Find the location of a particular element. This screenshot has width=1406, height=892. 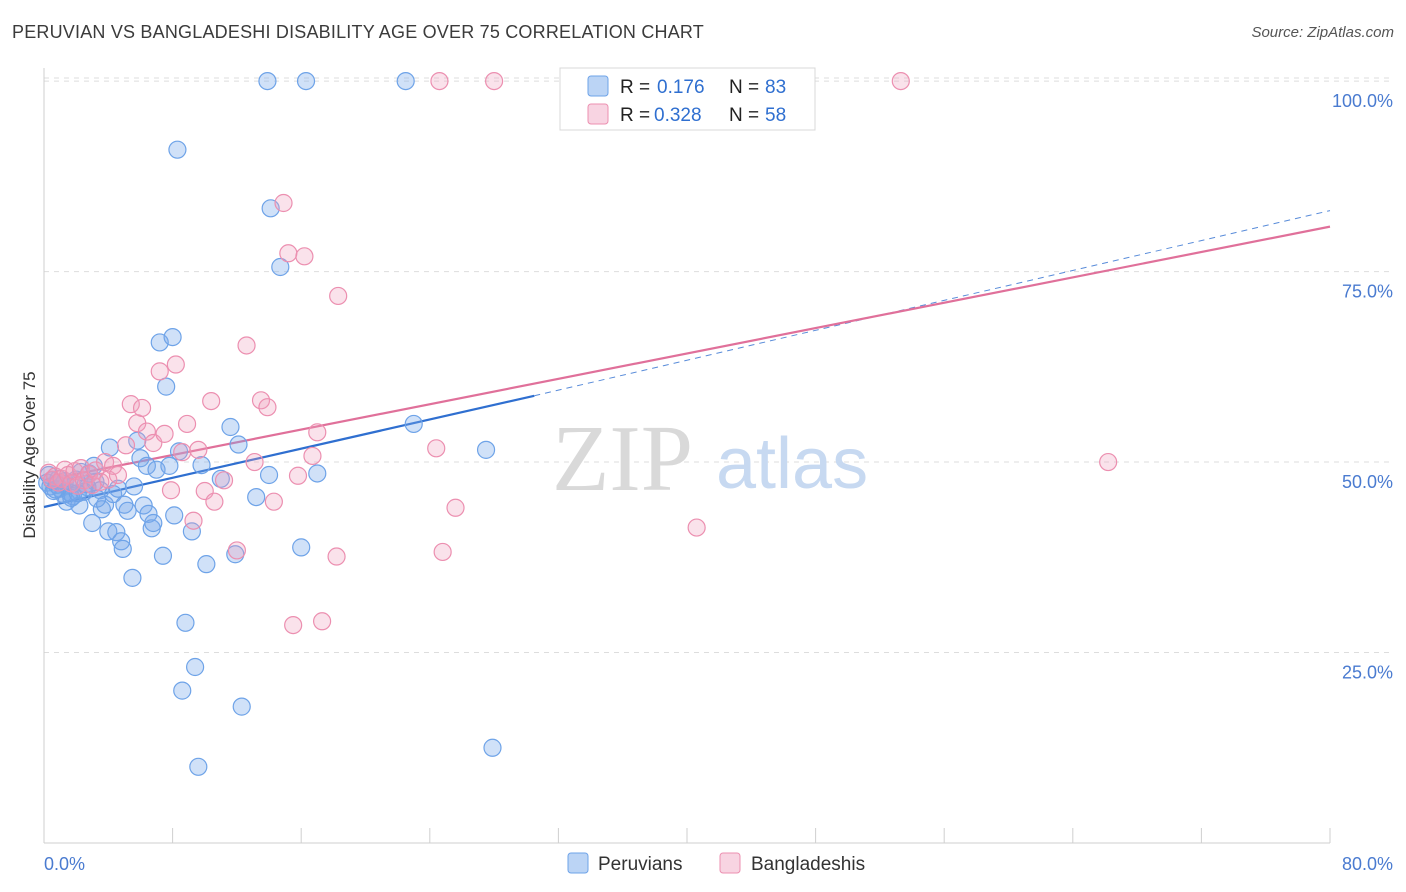

watermark-atlas: atlas is located at coordinates (792, 464).